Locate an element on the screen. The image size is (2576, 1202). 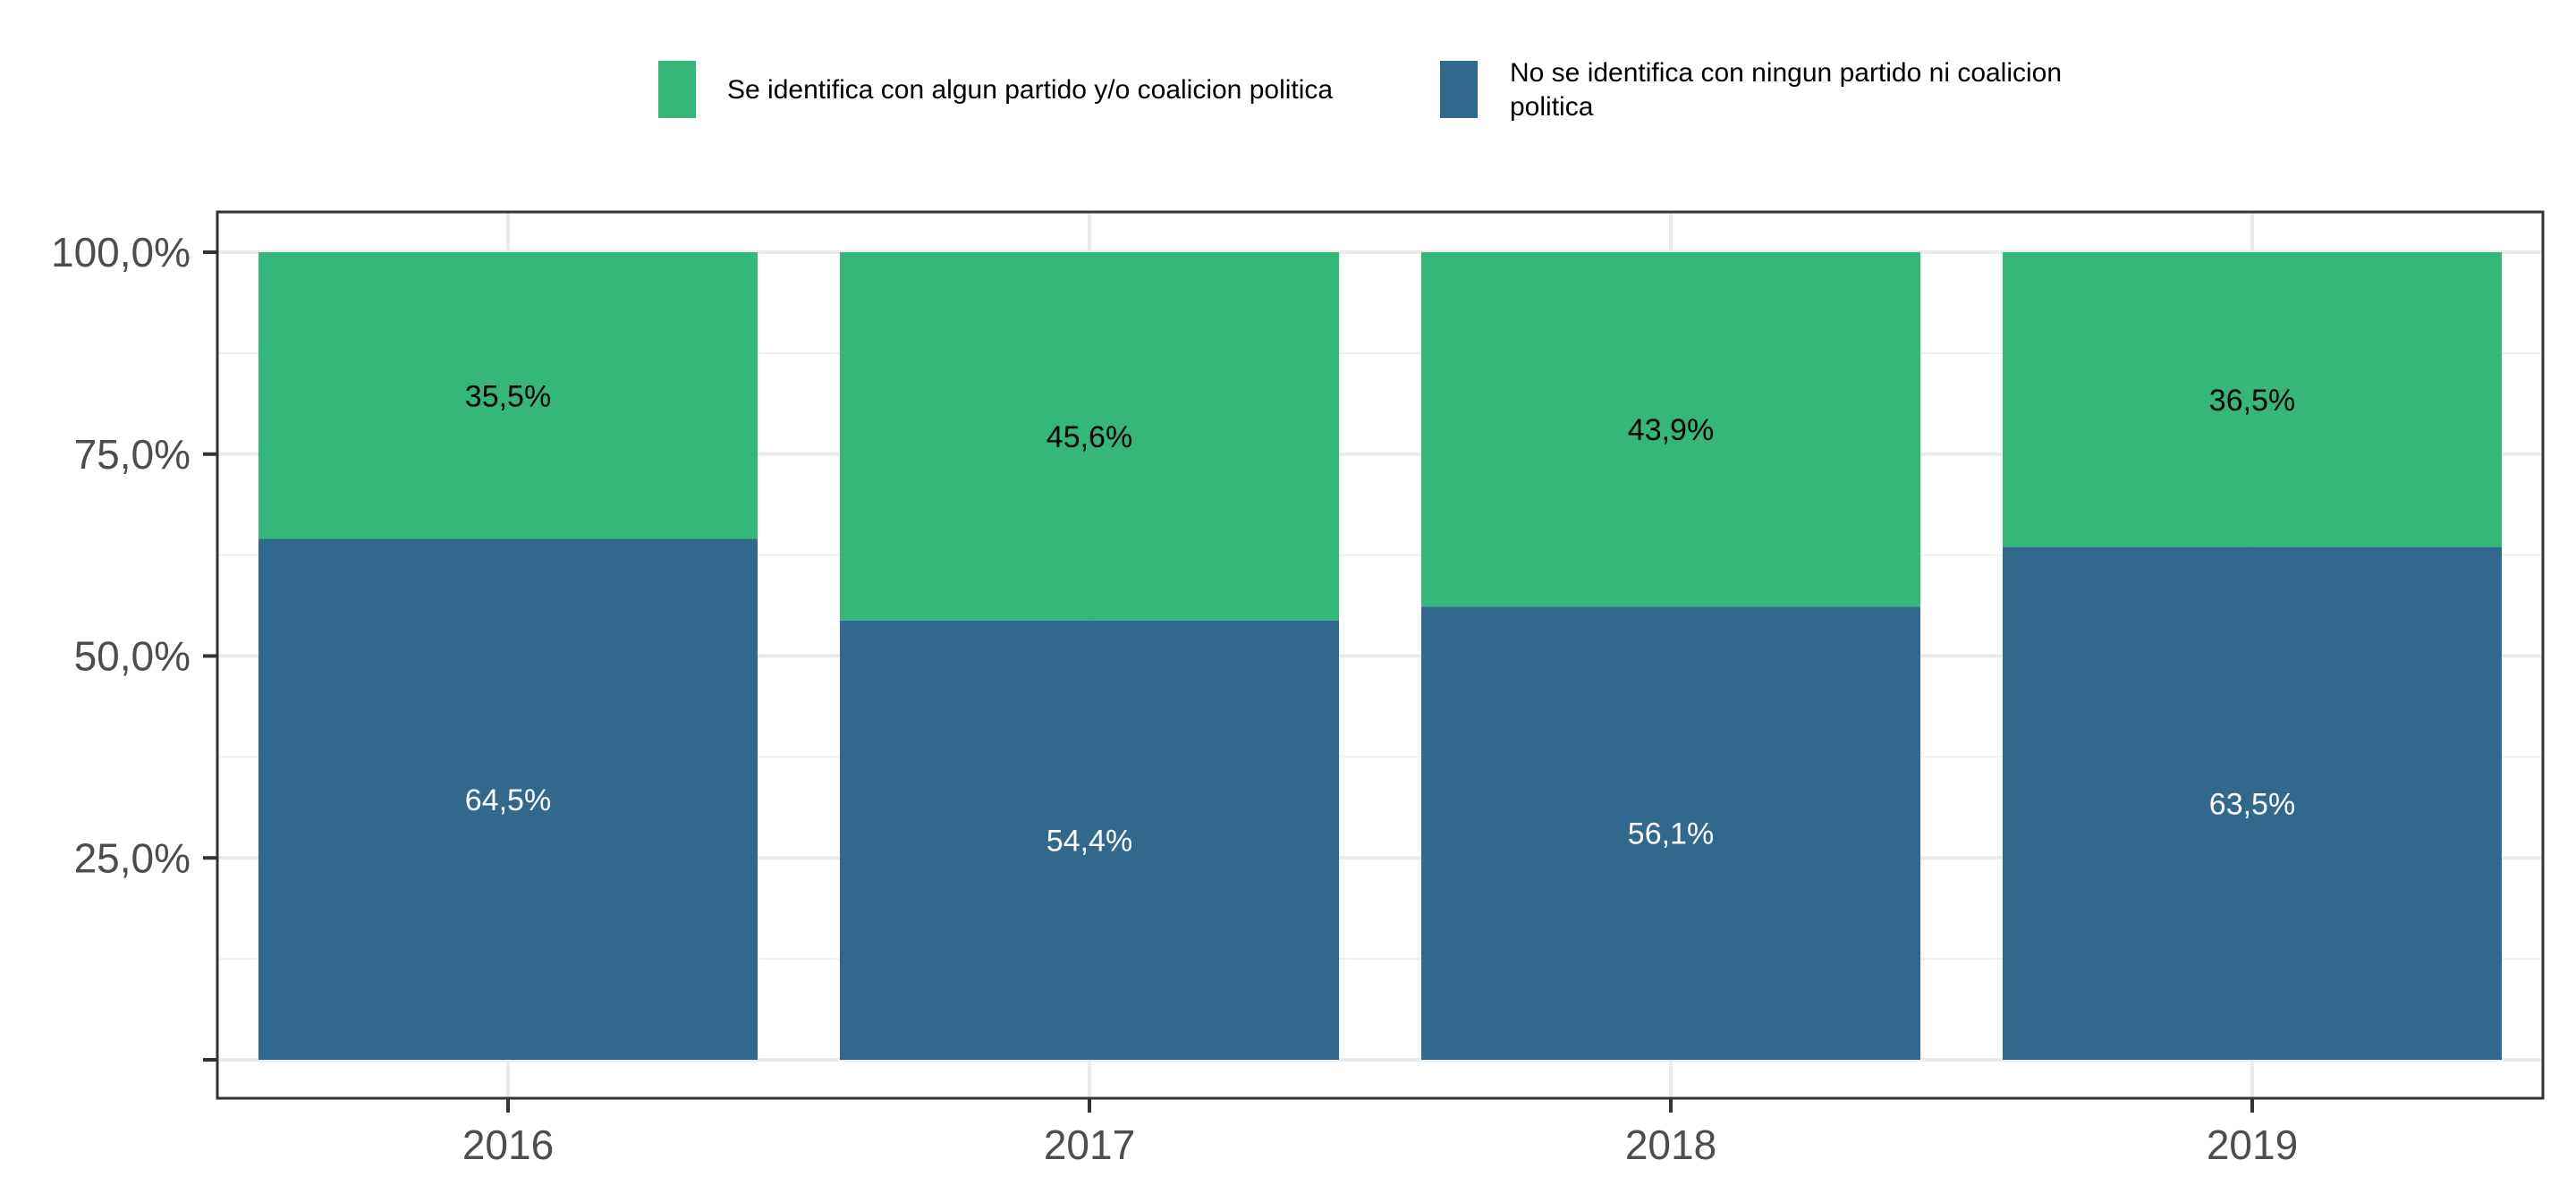
y-tick-label: 100,0% is located at coordinates (121, 252).